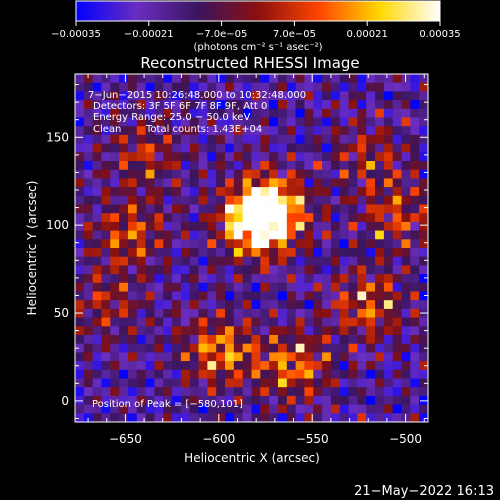  Describe the element at coordinates (149, 34) in the screenshot. I see `colorbar-tick-label: −0.00021` at that location.